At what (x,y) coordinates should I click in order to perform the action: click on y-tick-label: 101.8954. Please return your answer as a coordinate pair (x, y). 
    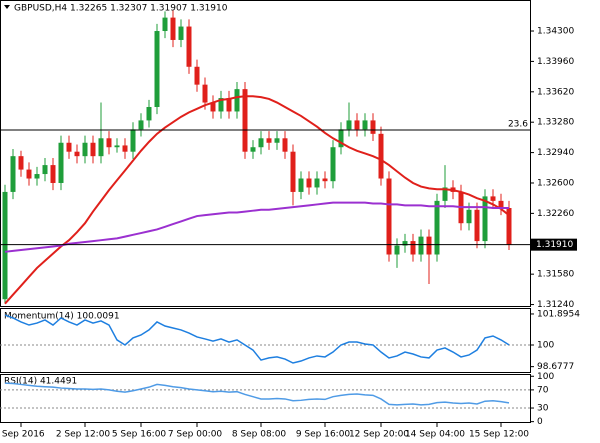
    Looking at the image, I should click on (558, 314).